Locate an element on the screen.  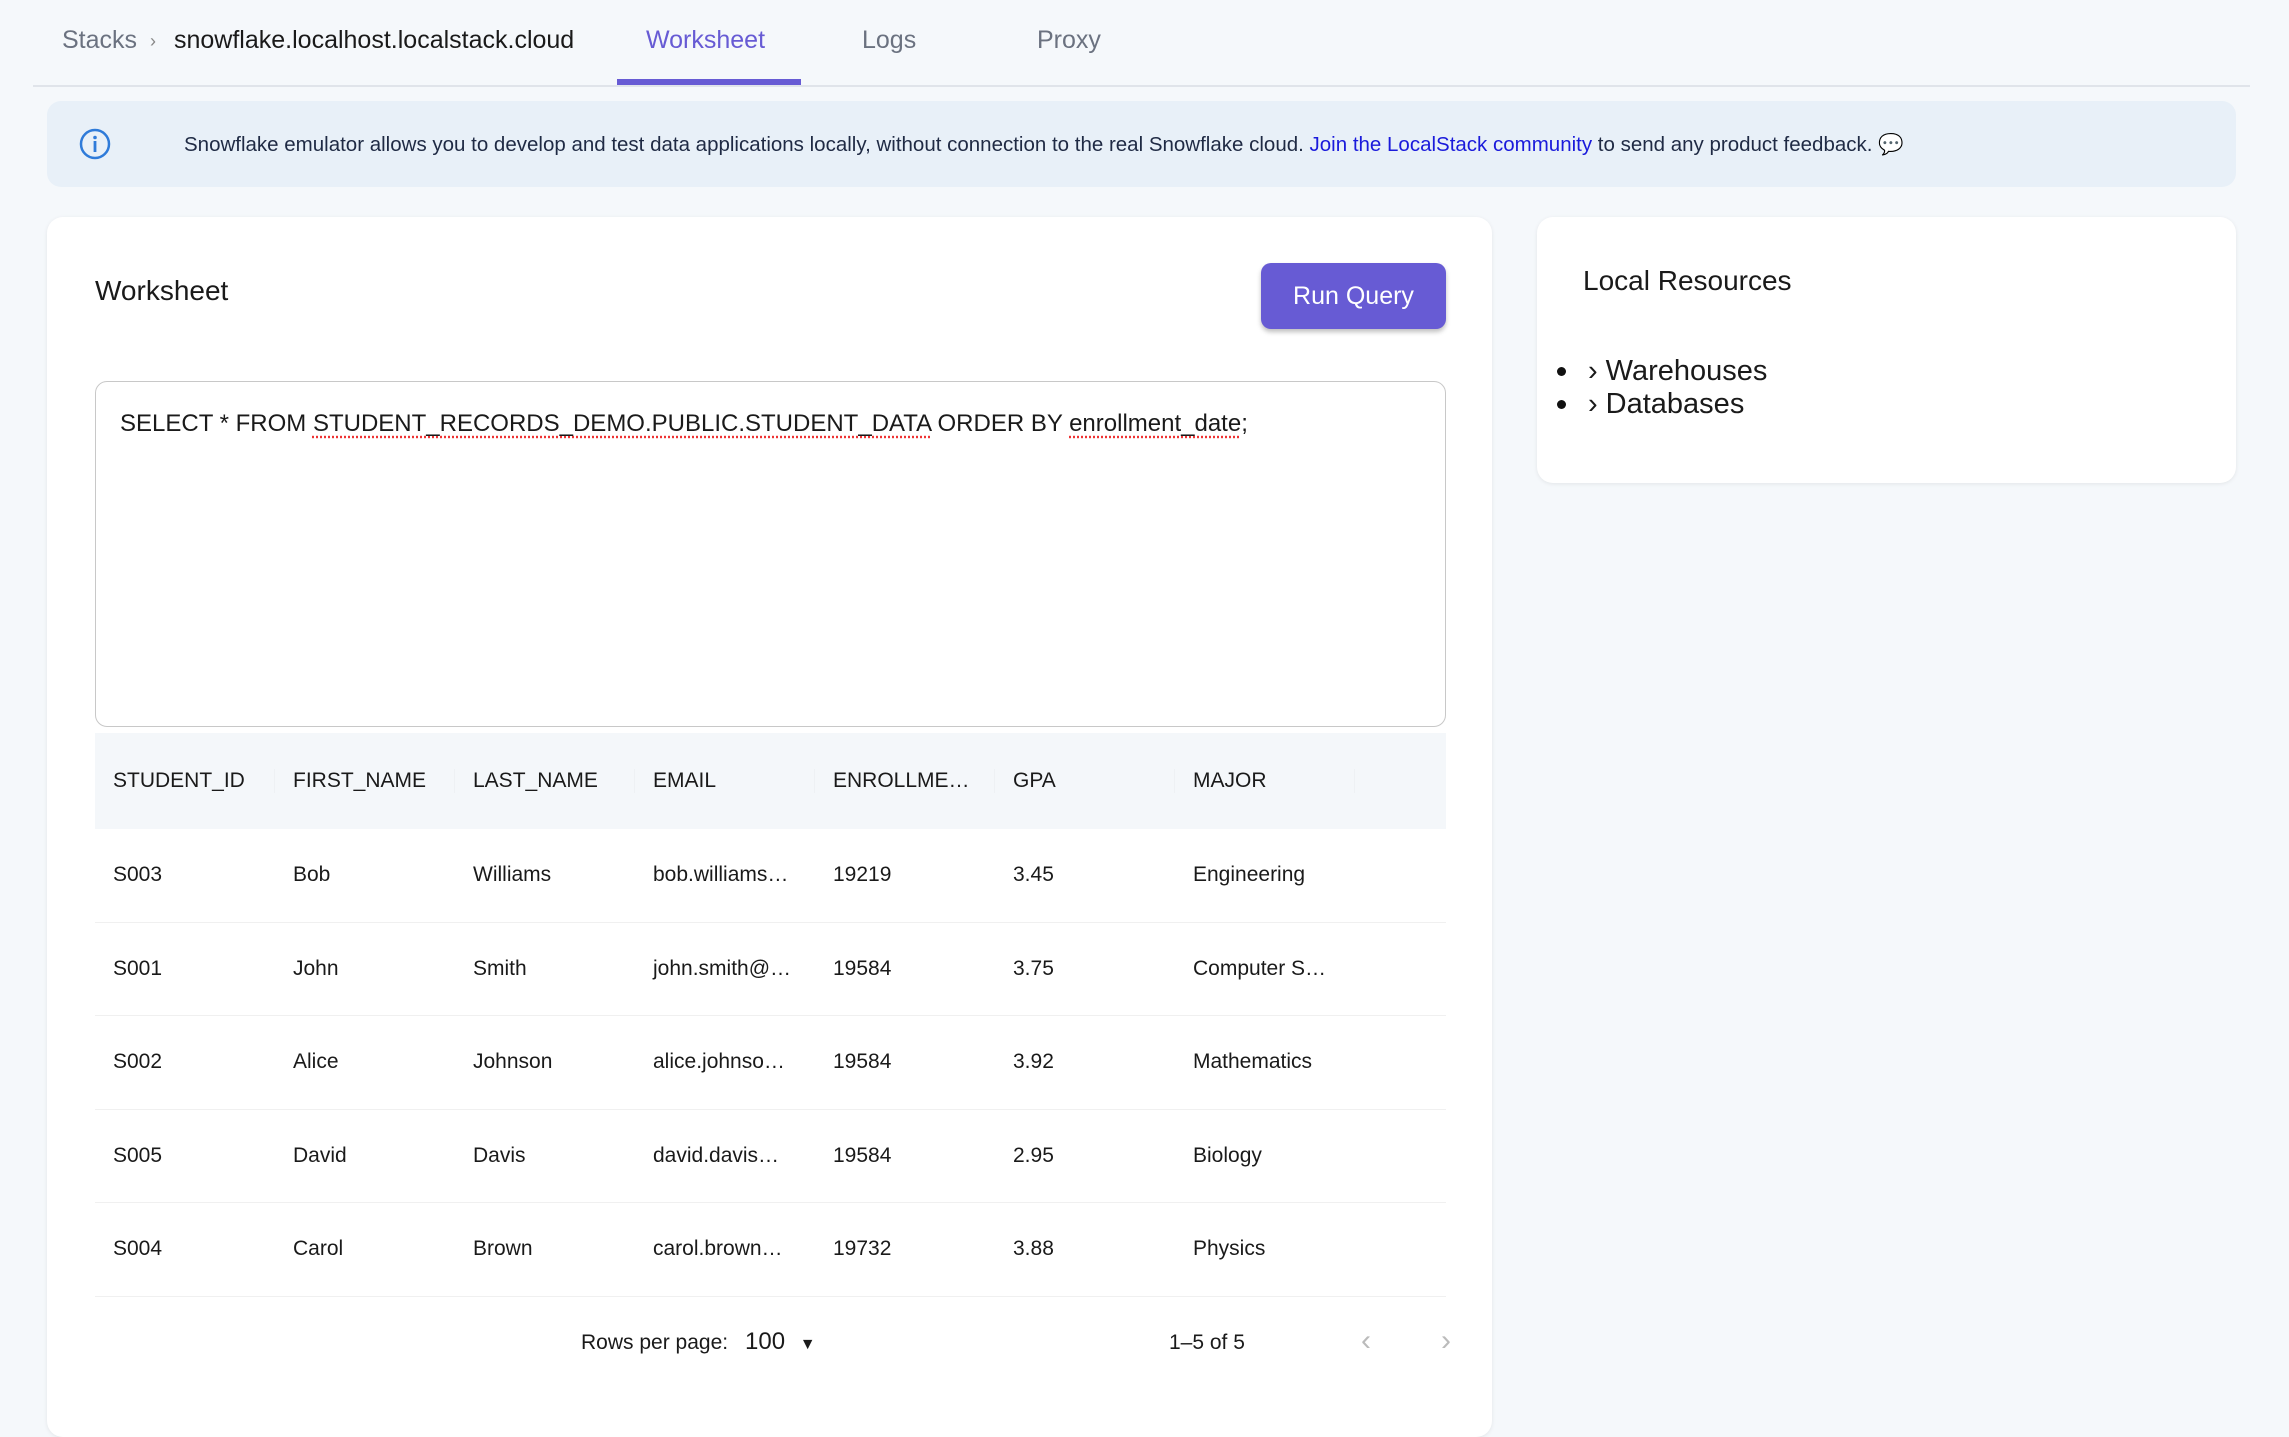
table-cell: 2.95 is located at coordinates (1033, 1155).